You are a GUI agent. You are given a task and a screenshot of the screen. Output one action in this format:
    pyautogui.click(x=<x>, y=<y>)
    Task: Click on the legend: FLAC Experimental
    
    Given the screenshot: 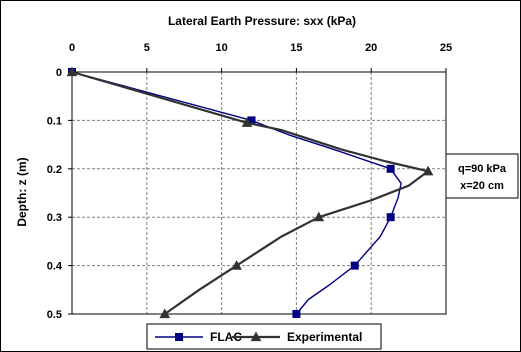 What is the action you would take?
    pyautogui.click(x=264, y=336)
    